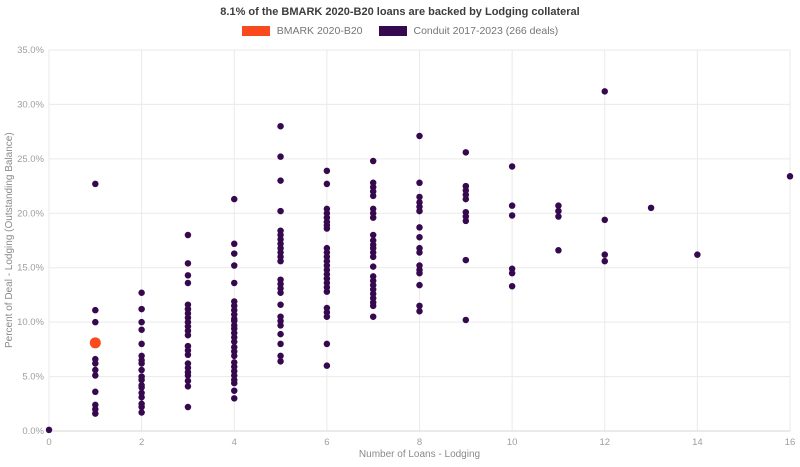  I want to click on y-tick-label: 20.0%, so click(30, 213).